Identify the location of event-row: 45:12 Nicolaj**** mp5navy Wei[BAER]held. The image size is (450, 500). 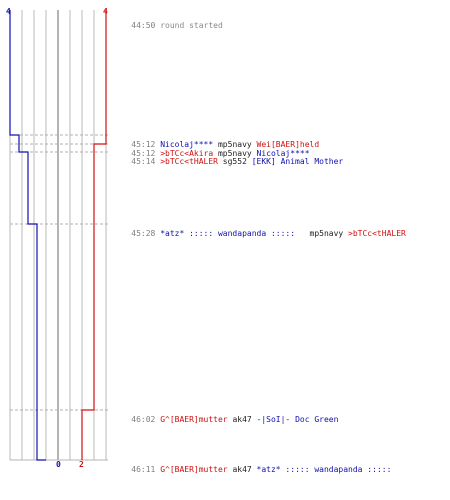
(215, 140).